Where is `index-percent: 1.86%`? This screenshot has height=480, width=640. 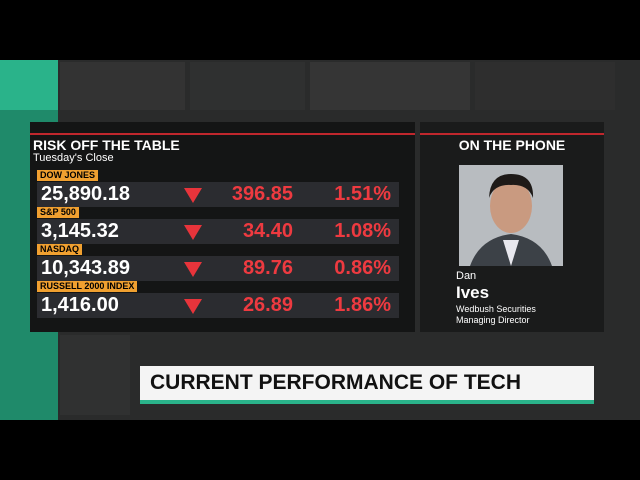
index-percent: 1.86% is located at coordinates (362, 305).